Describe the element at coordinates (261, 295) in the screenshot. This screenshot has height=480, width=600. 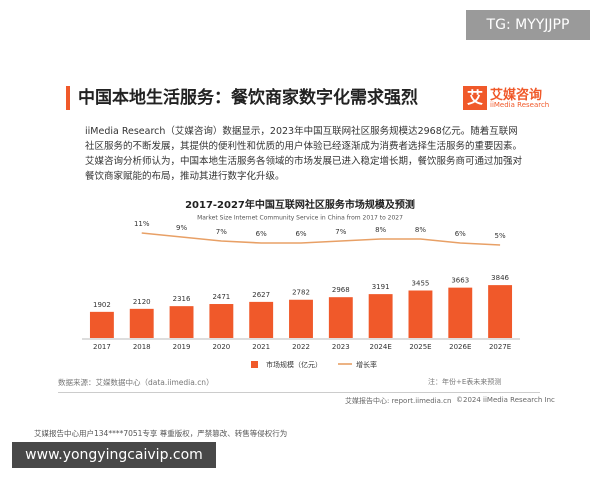
I see `bar-label: 2627` at that location.